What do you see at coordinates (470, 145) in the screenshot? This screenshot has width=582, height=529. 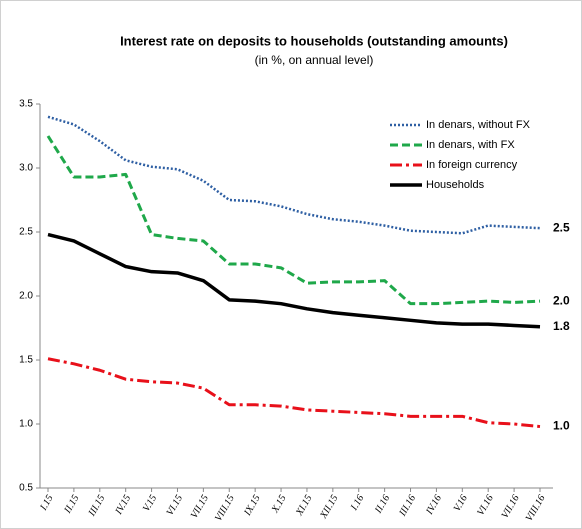 I see `legend-label: In denars, with FX` at bounding box center [470, 145].